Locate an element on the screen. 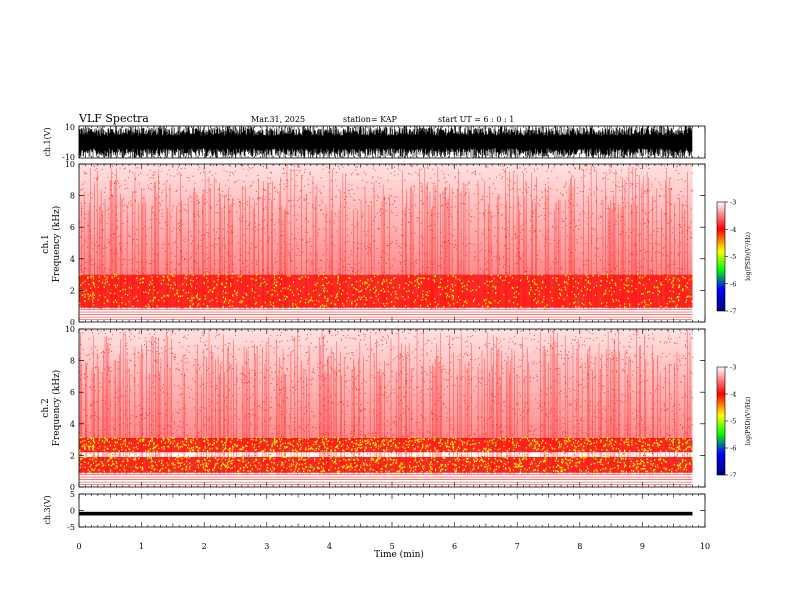  x-tick-label: 4 is located at coordinates (329, 546).